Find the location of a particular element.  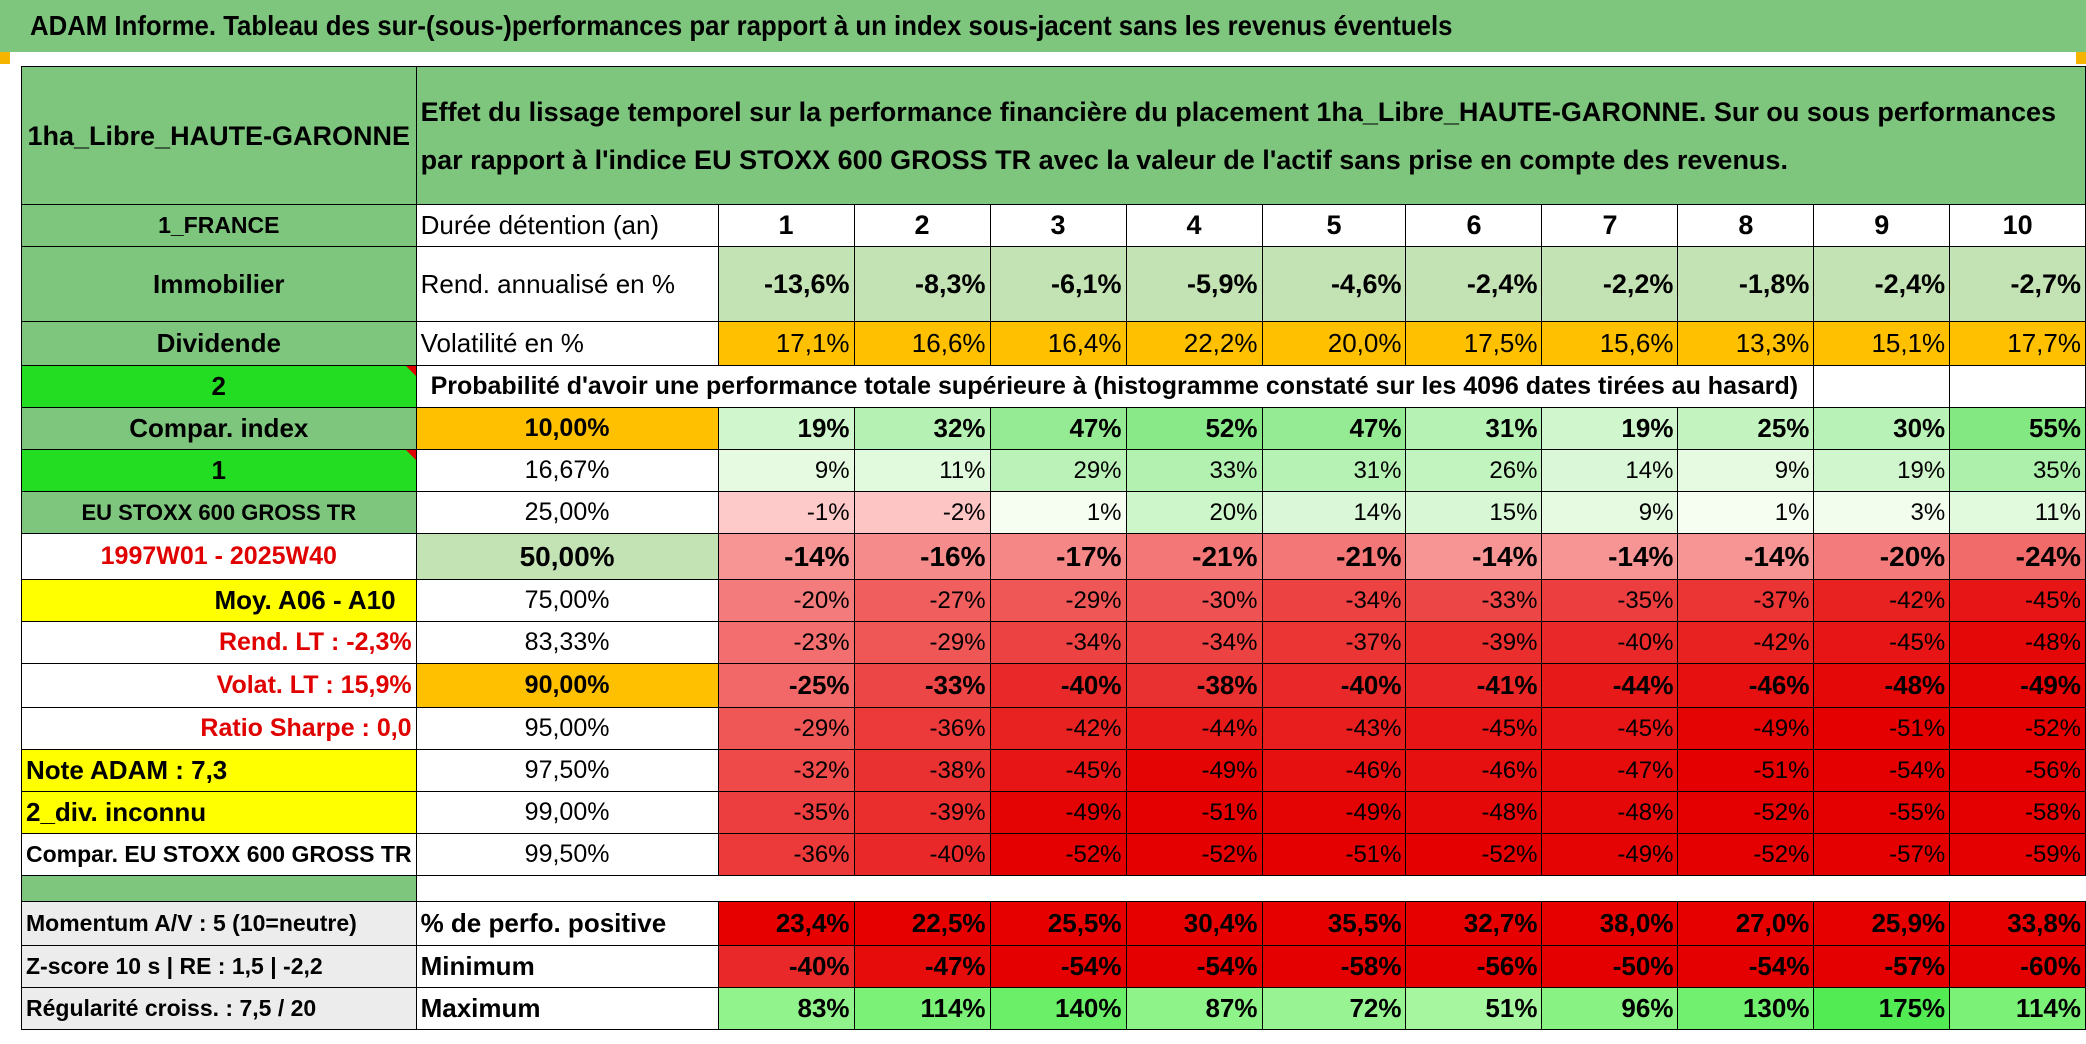

percentile-value: -47% is located at coordinates (1610, 770).